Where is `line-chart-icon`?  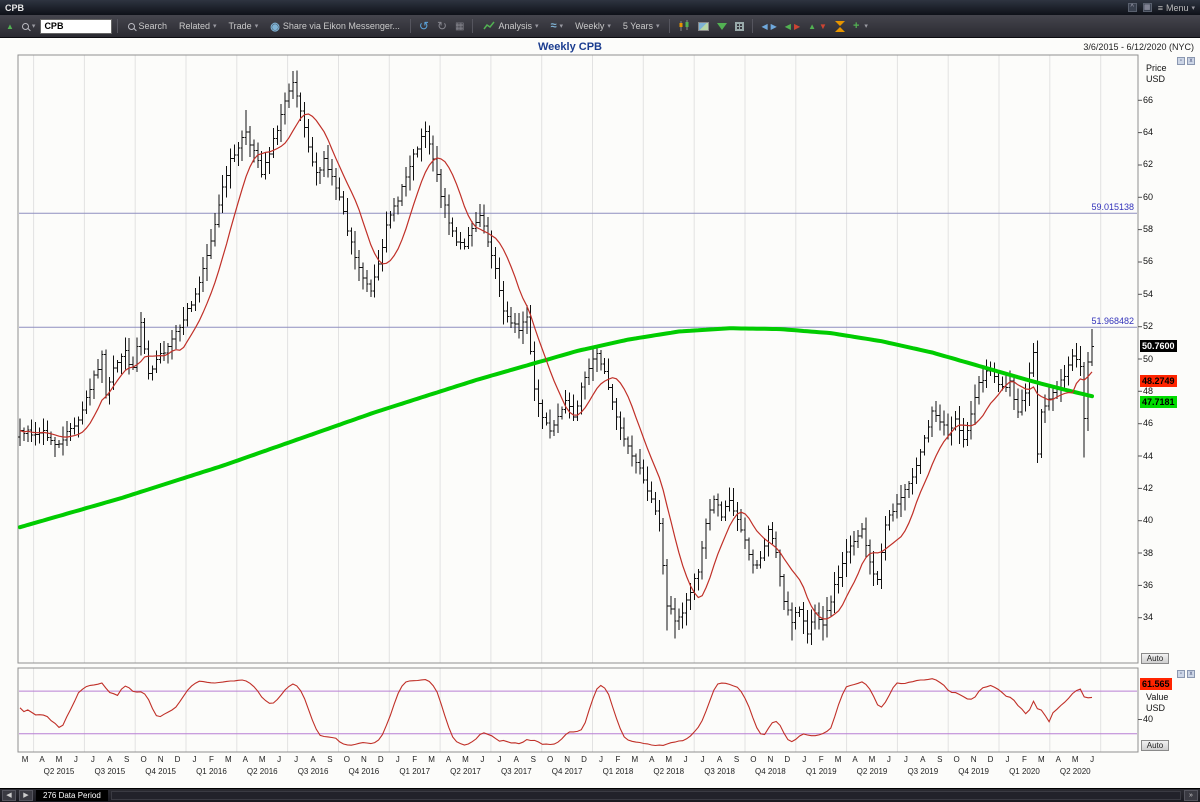 line-chart-icon is located at coordinates (489, 25).